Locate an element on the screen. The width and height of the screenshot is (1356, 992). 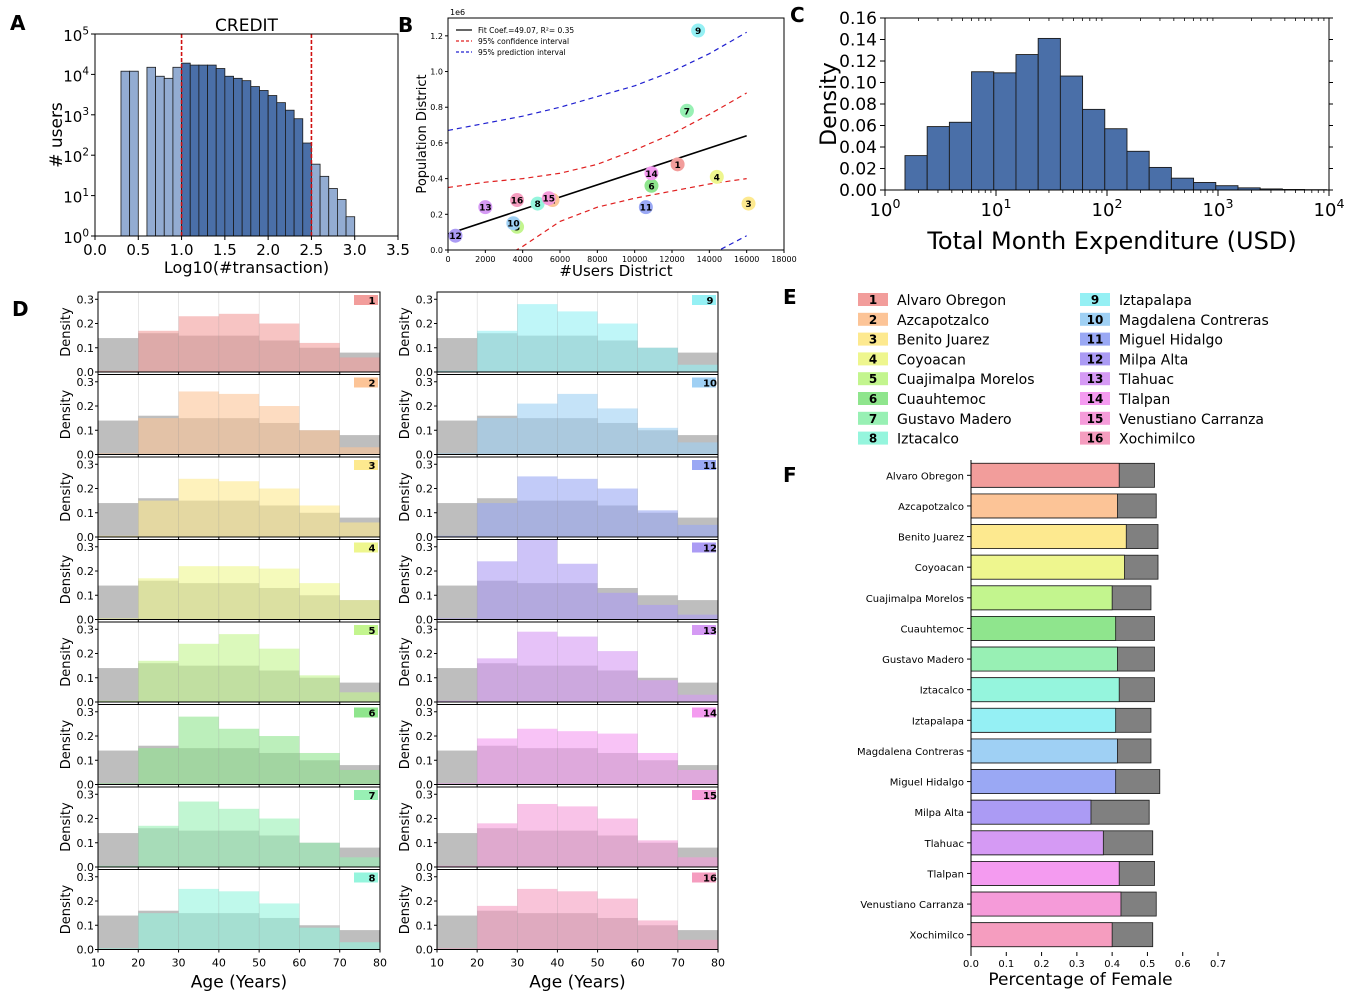
fit-line is located at coordinates (597, 185).